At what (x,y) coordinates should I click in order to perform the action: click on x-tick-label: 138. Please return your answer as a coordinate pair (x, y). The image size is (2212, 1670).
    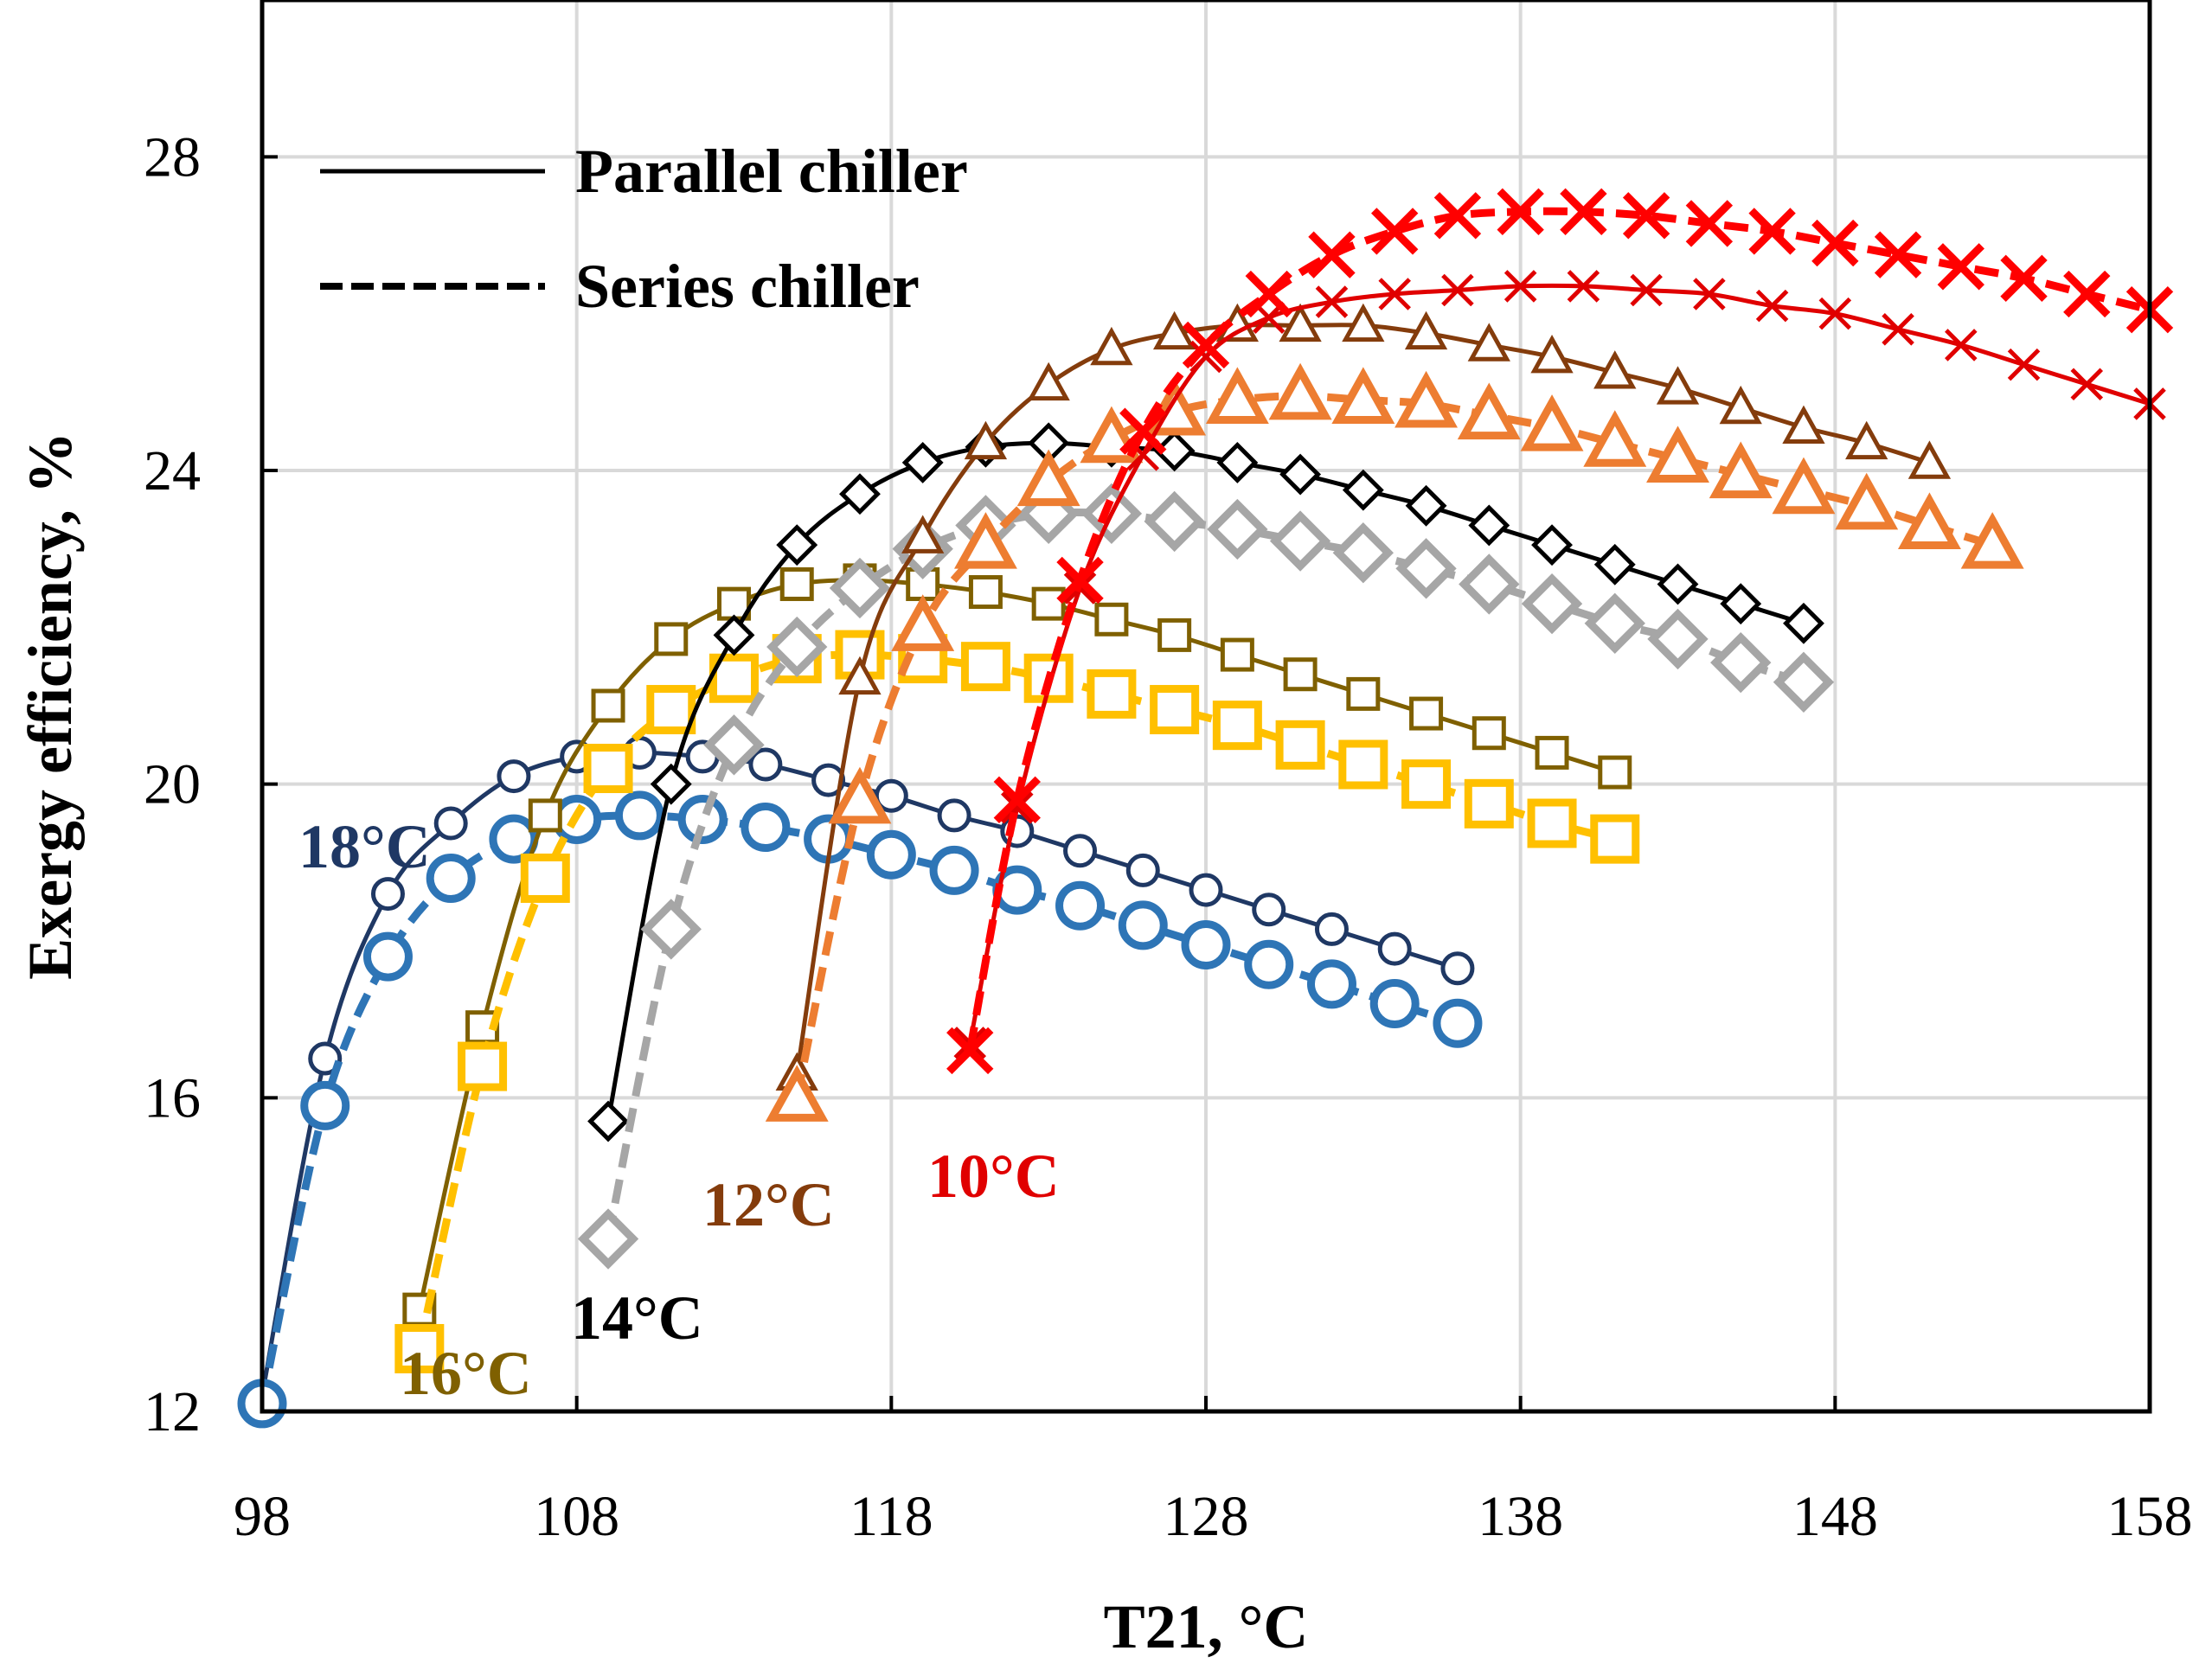
    Looking at the image, I should click on (1521, 1516).